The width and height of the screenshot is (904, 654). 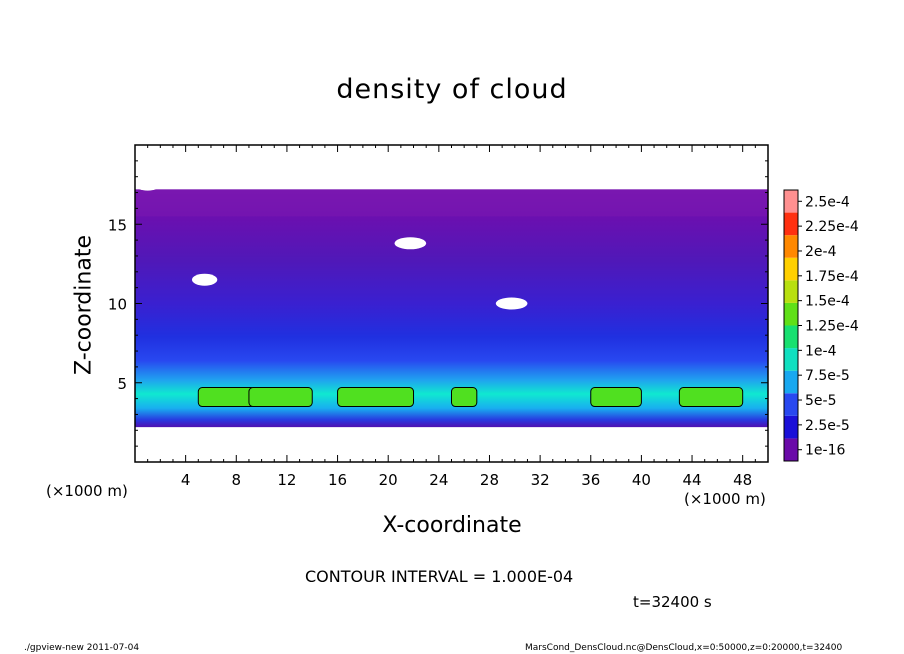 What do you see at coordinates (827, 202) in the screenshot?
I see `colorbar-label: 2.5e-4` at bounding box center [827, 202].